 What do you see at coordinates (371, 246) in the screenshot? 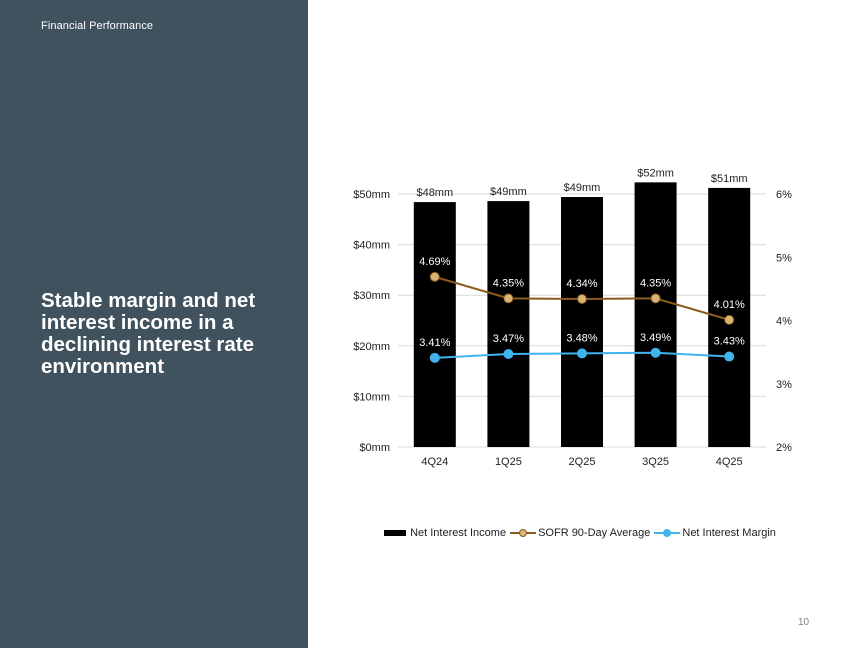
I see `y-left-tick-label: $40mm` at bounding box center [371, 246].